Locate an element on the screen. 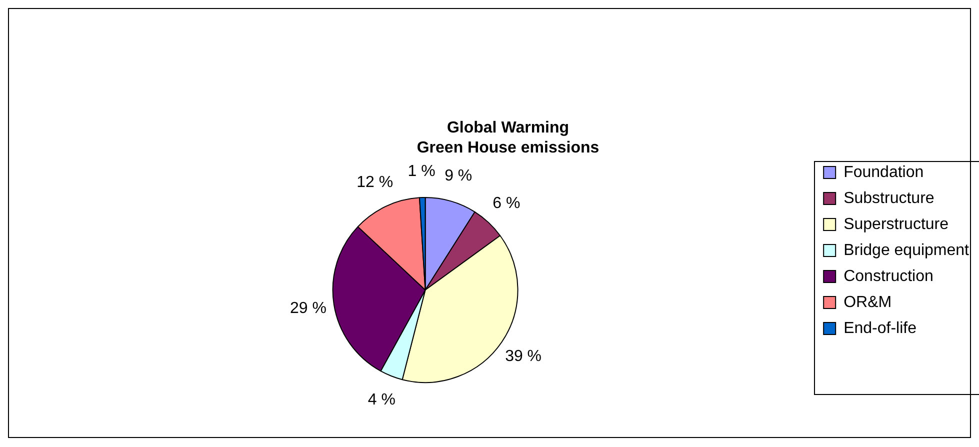  legend-label: Construction is located at coordinates (889, 276).